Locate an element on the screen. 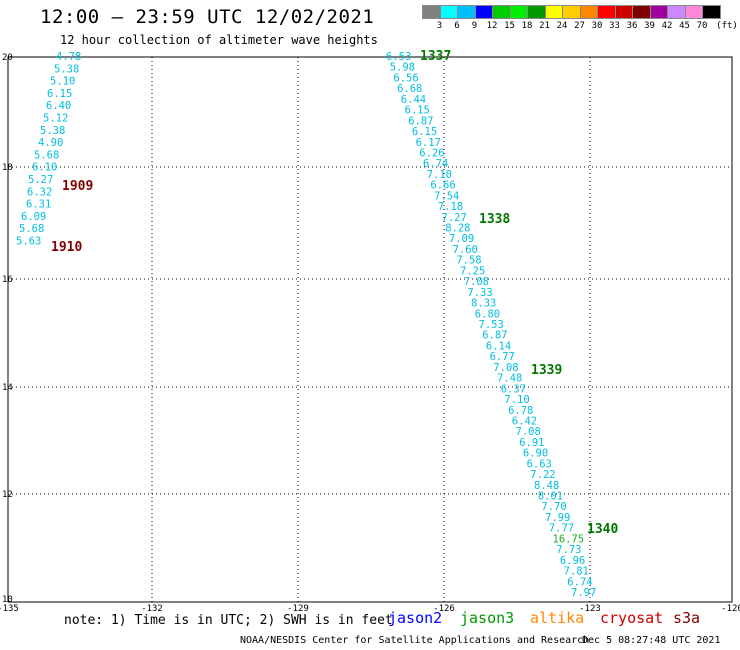  x-tick-label: -123 is located at coordinates (590, 609).